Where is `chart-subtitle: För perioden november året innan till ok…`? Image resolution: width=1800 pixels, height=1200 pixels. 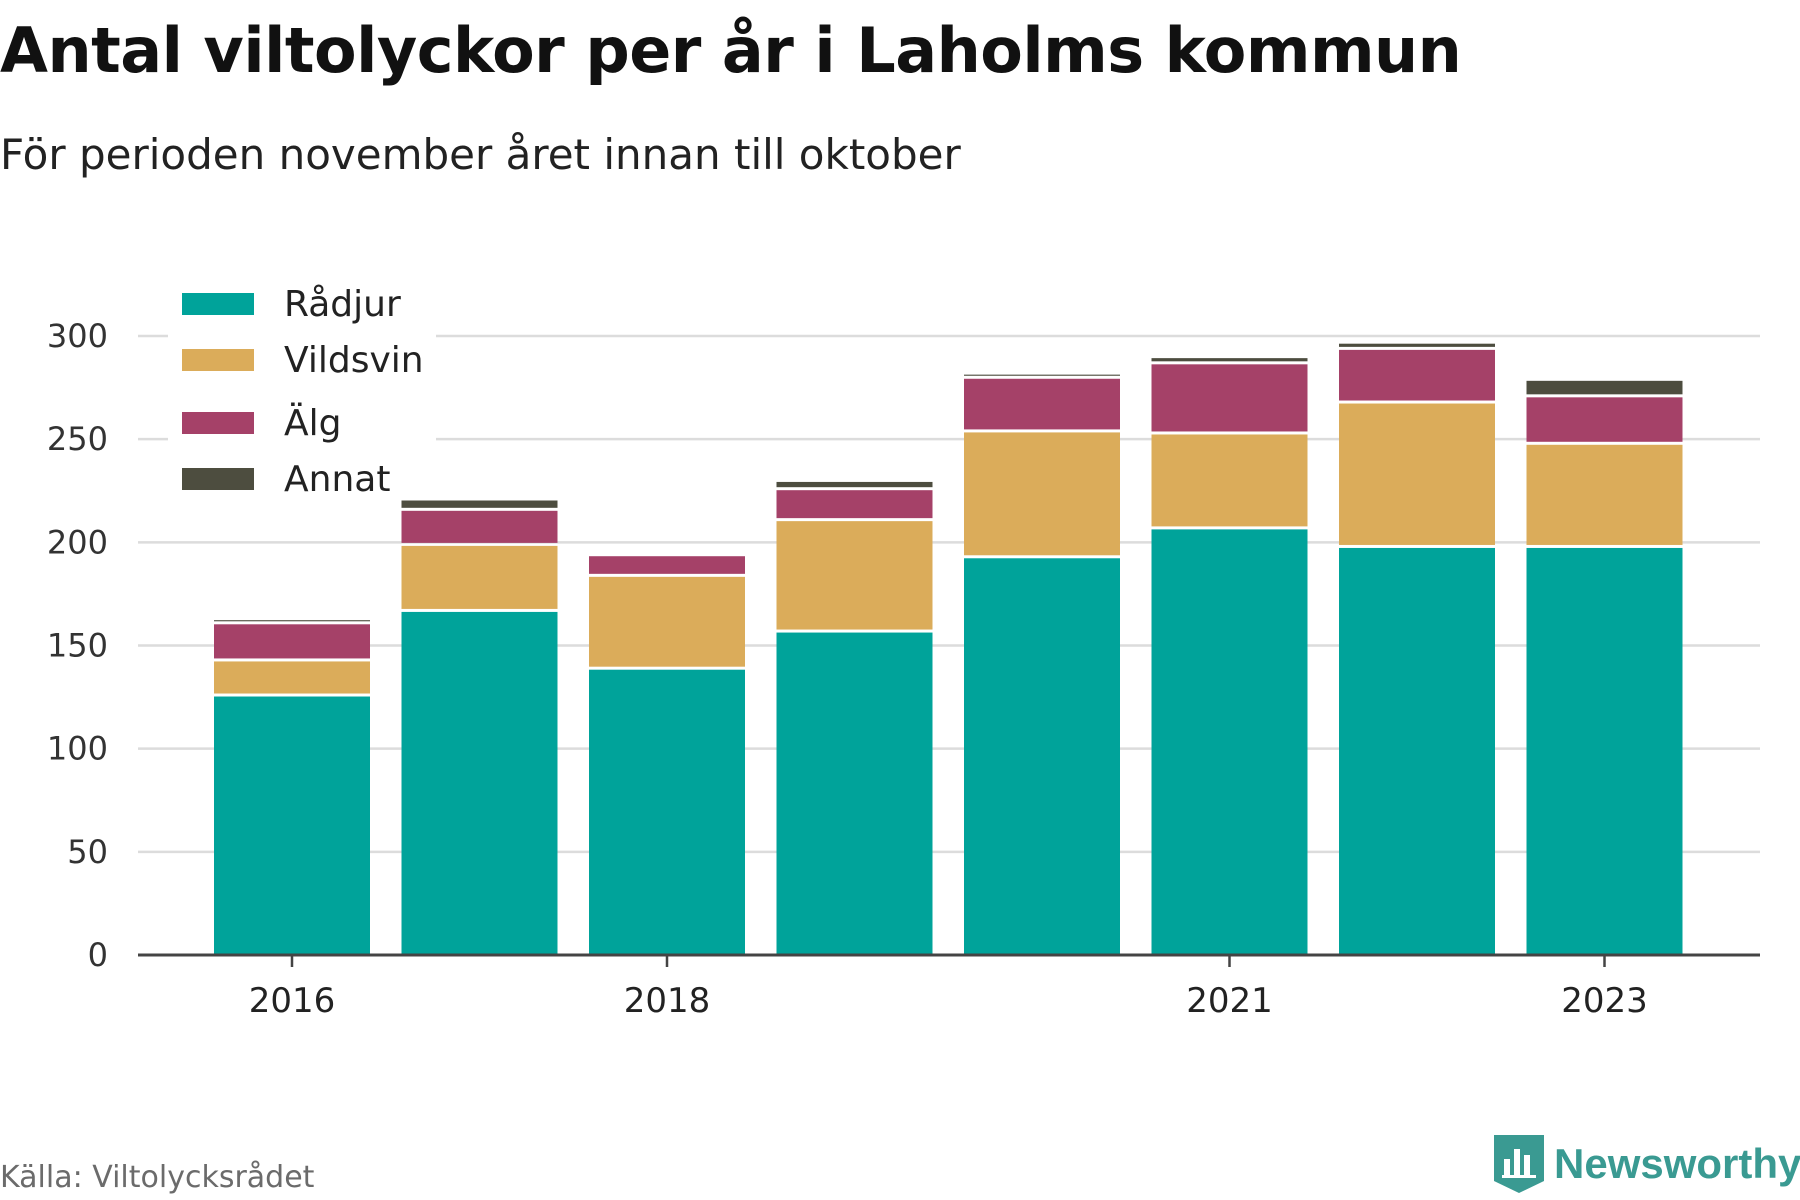 chart-subtitle: För perioden november året innan till ok… is located at coordinates (480, 154).